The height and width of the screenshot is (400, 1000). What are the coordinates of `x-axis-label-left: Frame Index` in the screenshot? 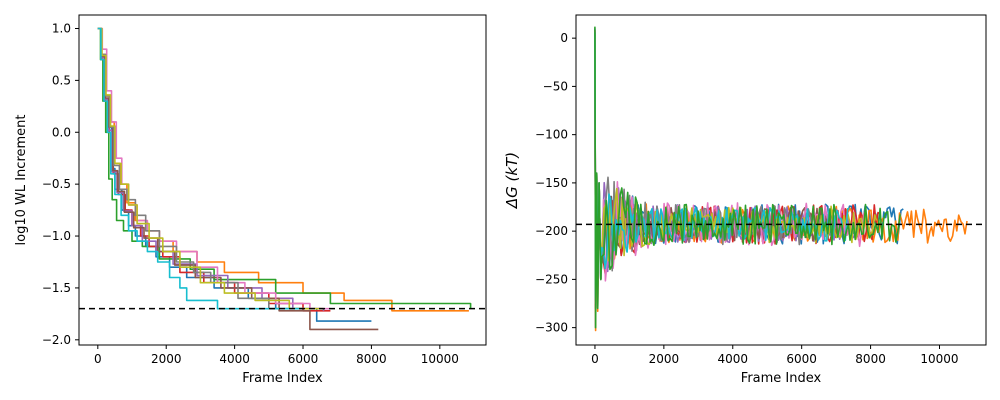 It's located at (282, 378).